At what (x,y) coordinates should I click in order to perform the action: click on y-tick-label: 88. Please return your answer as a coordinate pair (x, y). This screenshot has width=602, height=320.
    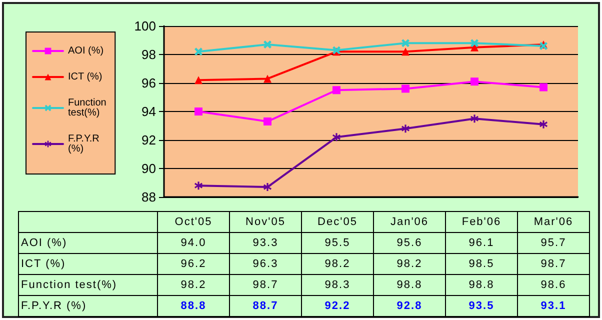
    Looking at the image, I should click on (149, 197).